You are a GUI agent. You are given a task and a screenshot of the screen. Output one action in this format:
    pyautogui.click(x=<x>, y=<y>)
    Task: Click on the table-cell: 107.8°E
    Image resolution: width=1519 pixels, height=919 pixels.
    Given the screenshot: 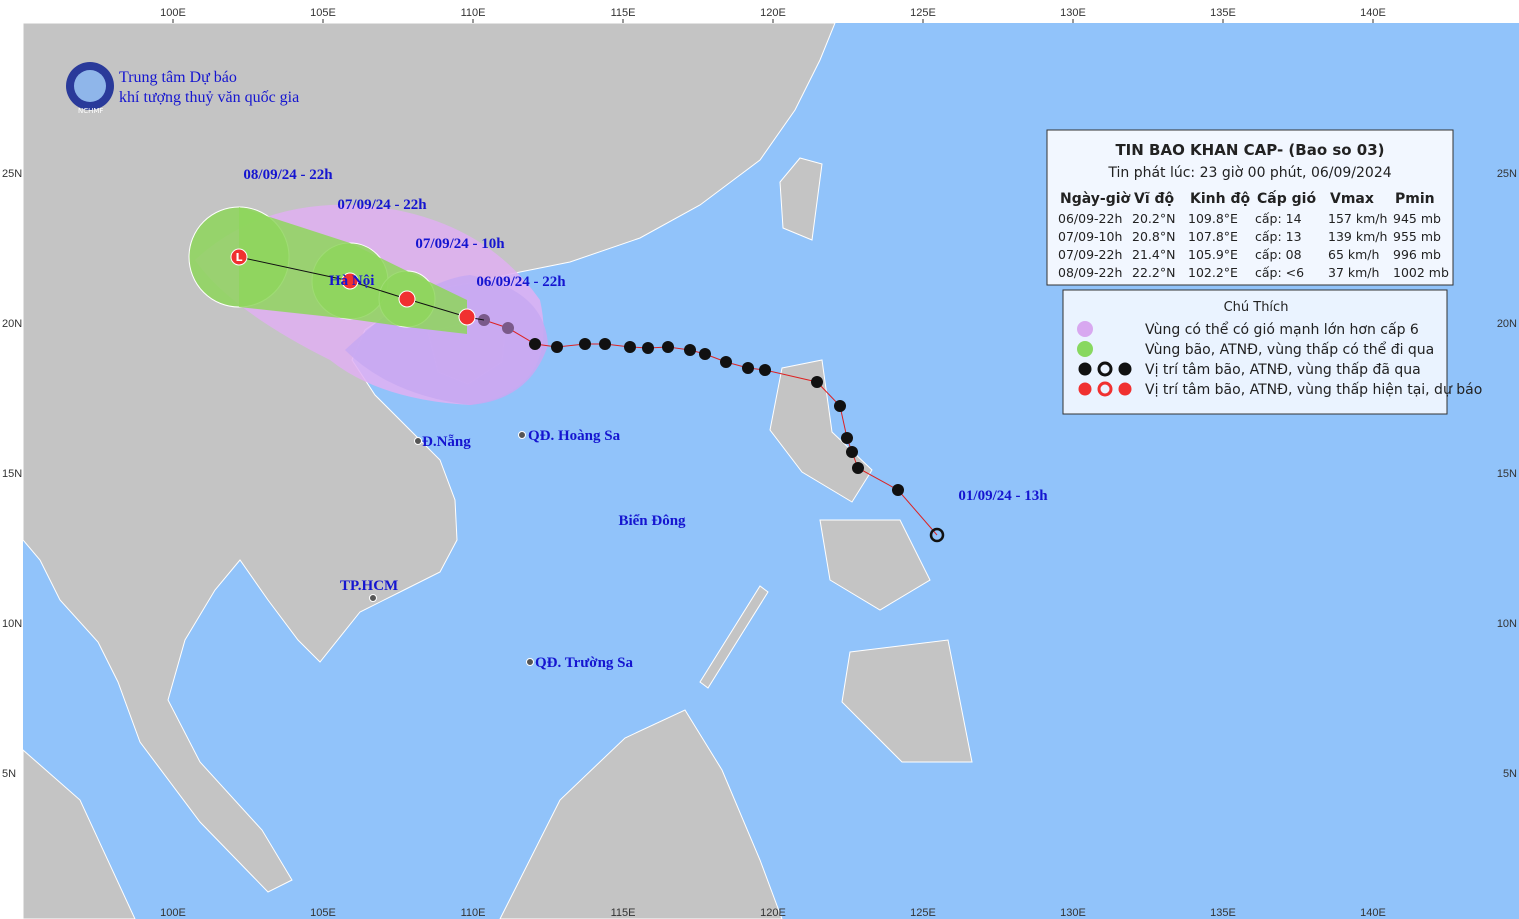 What is the action you would take?
    pyautogui.click(x=1213, y=236)
    